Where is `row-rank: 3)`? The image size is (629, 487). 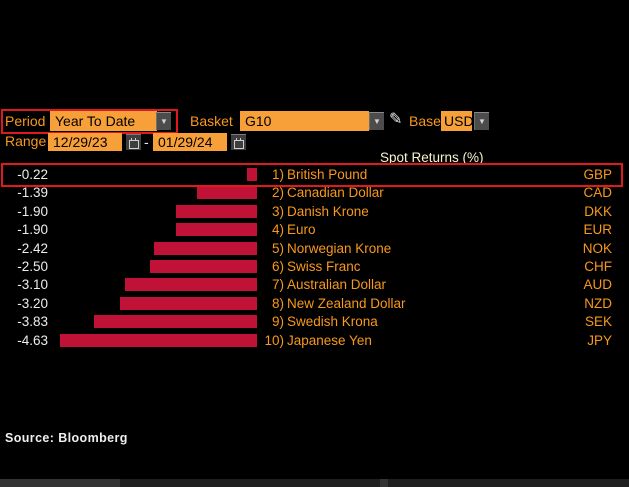 row-rank: 3) is located at coordinates (277, 211).